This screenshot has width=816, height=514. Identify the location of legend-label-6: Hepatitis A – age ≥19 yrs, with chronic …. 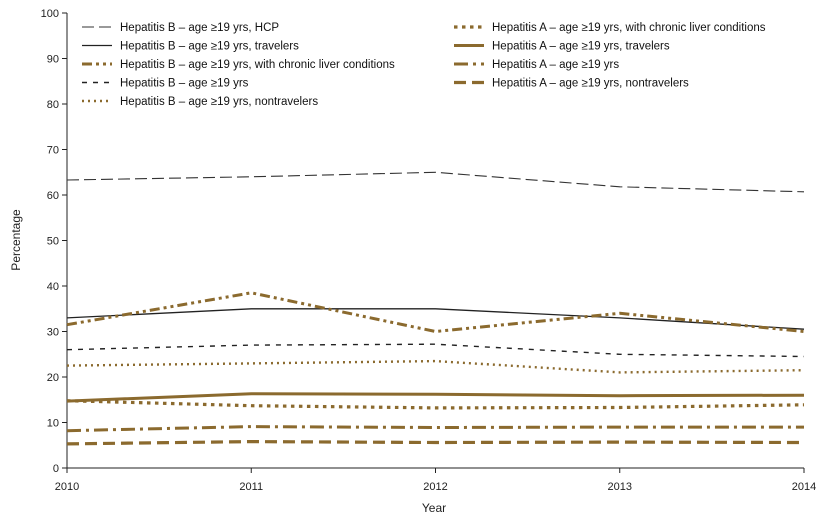
(629, 28).